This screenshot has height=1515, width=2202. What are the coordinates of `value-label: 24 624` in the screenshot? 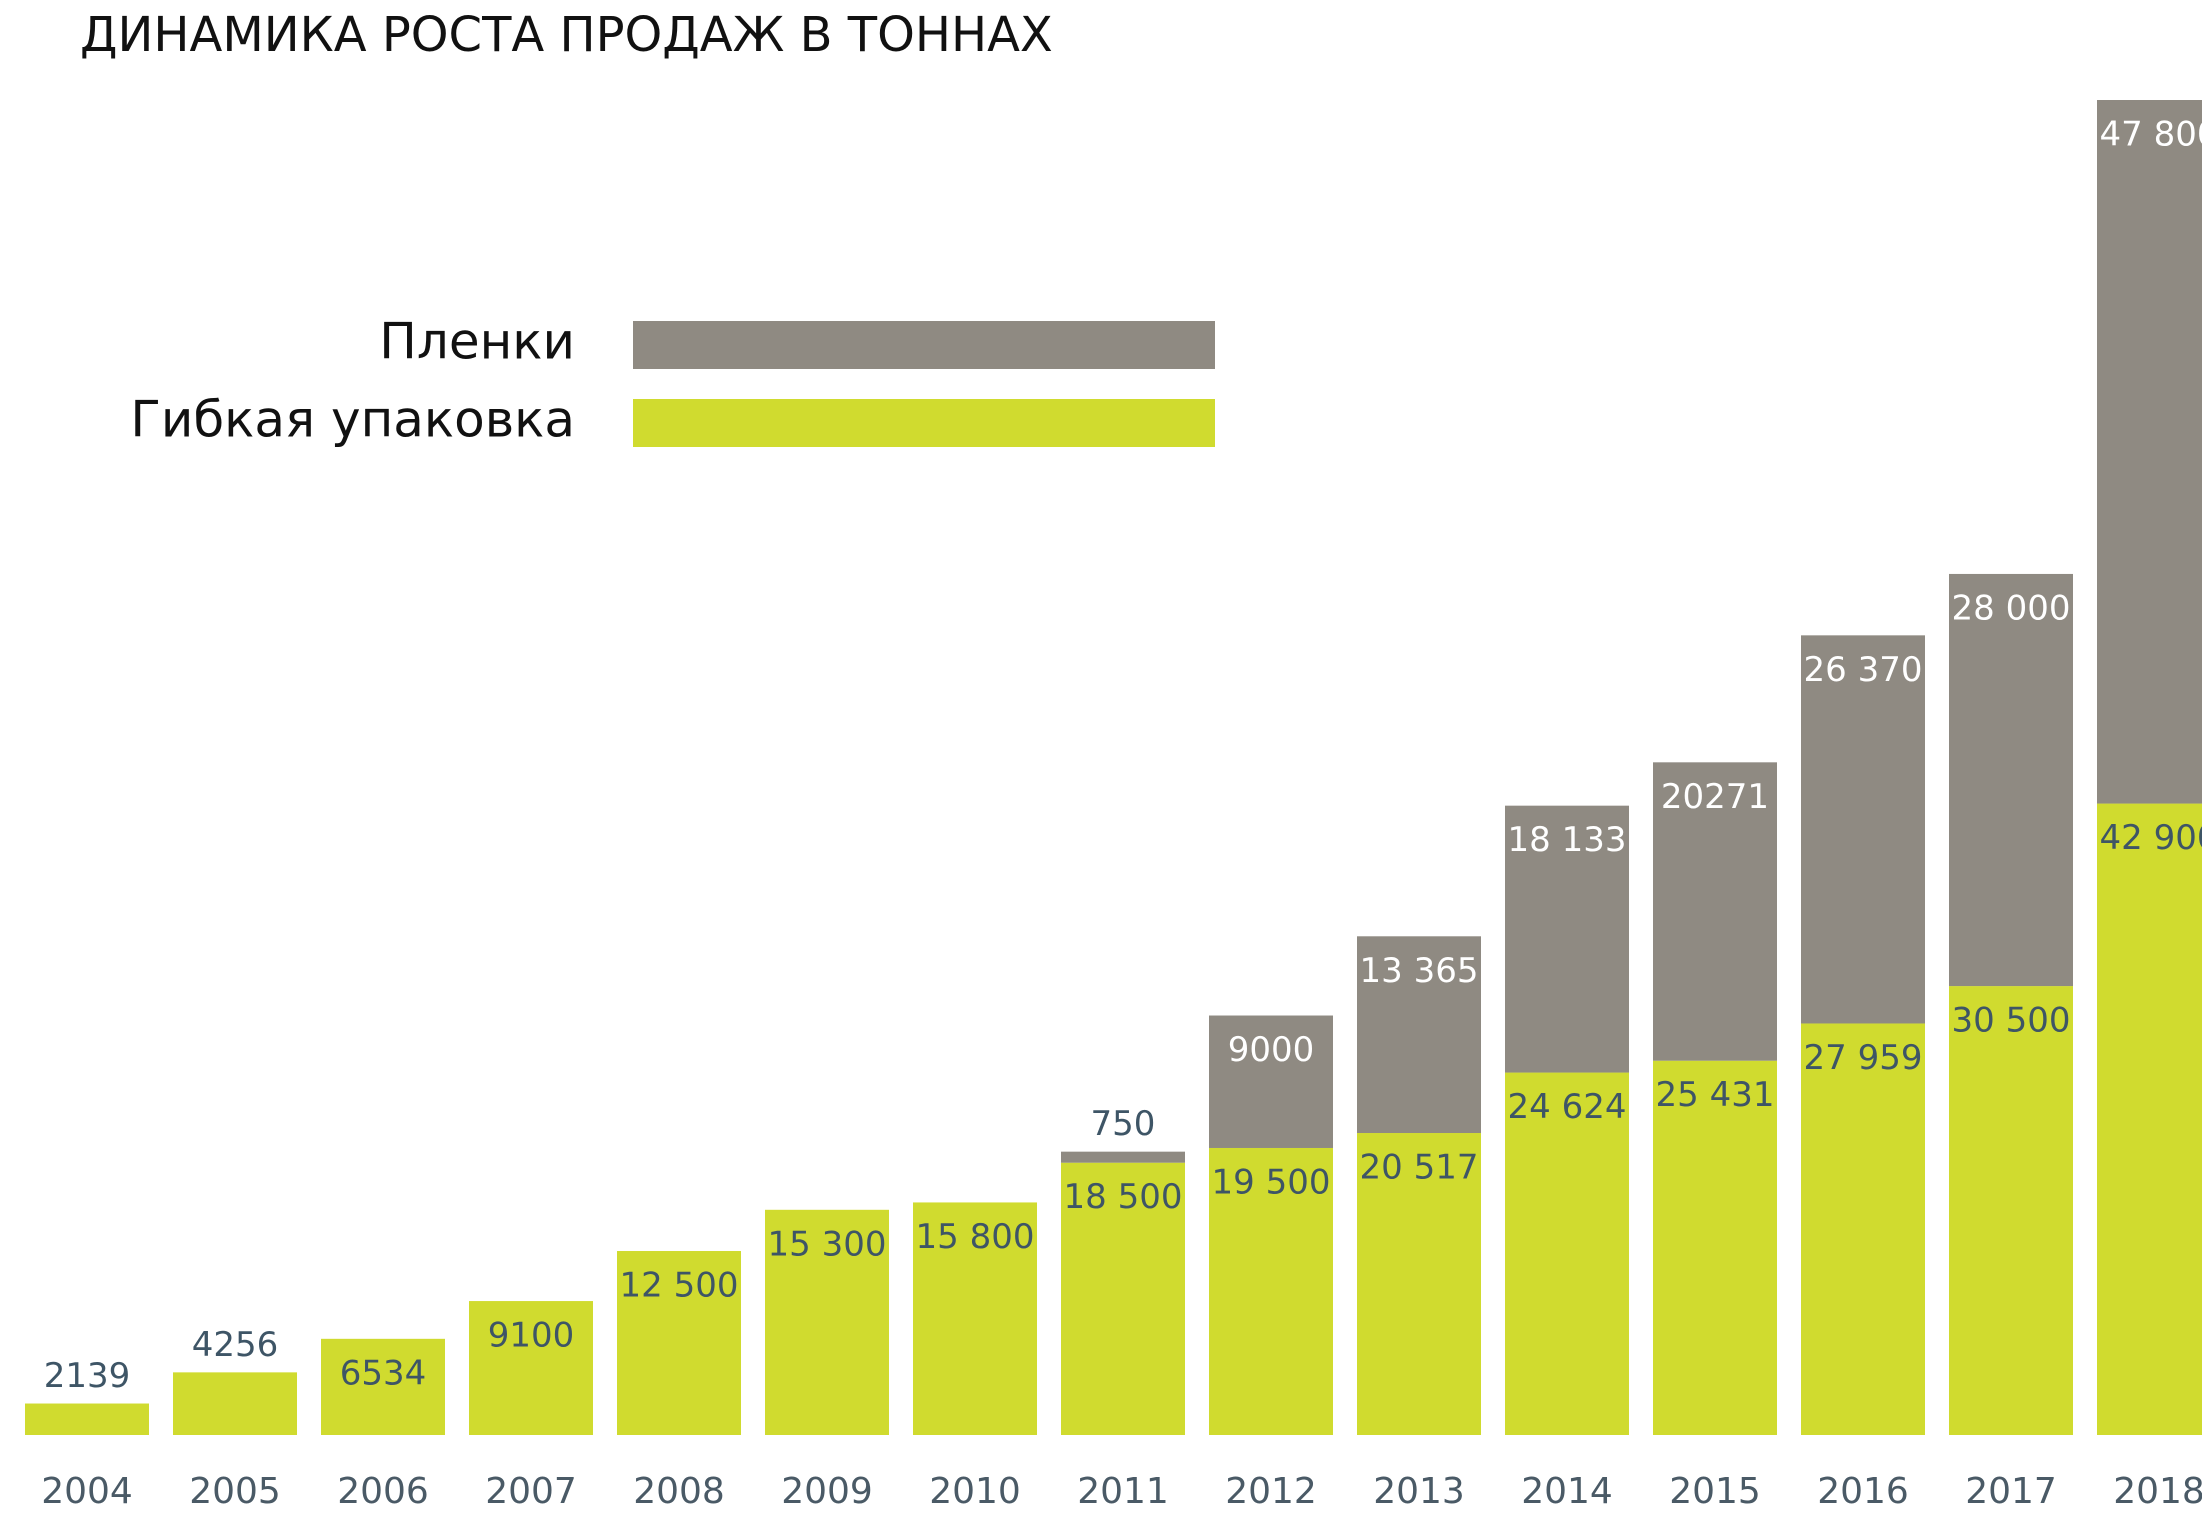 It's located at (1567, 1107).